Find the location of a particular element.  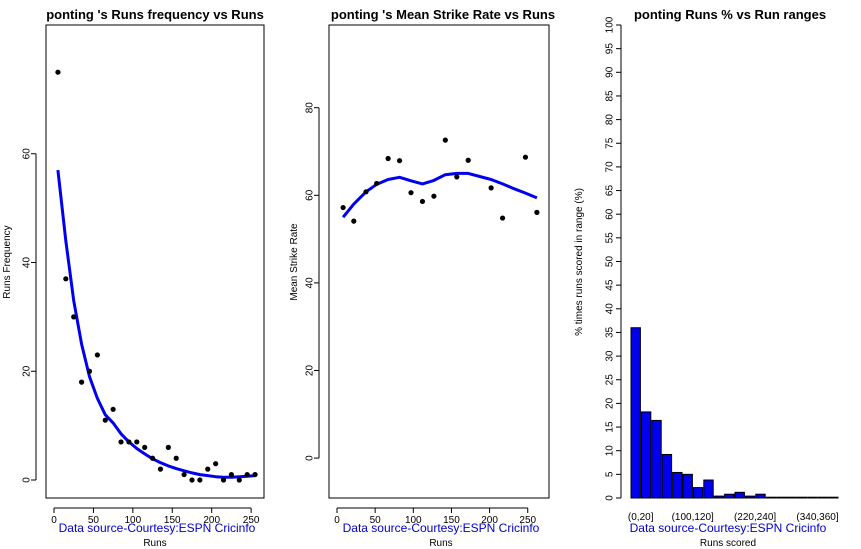

plot-marks is located at coordinates (734, 413).